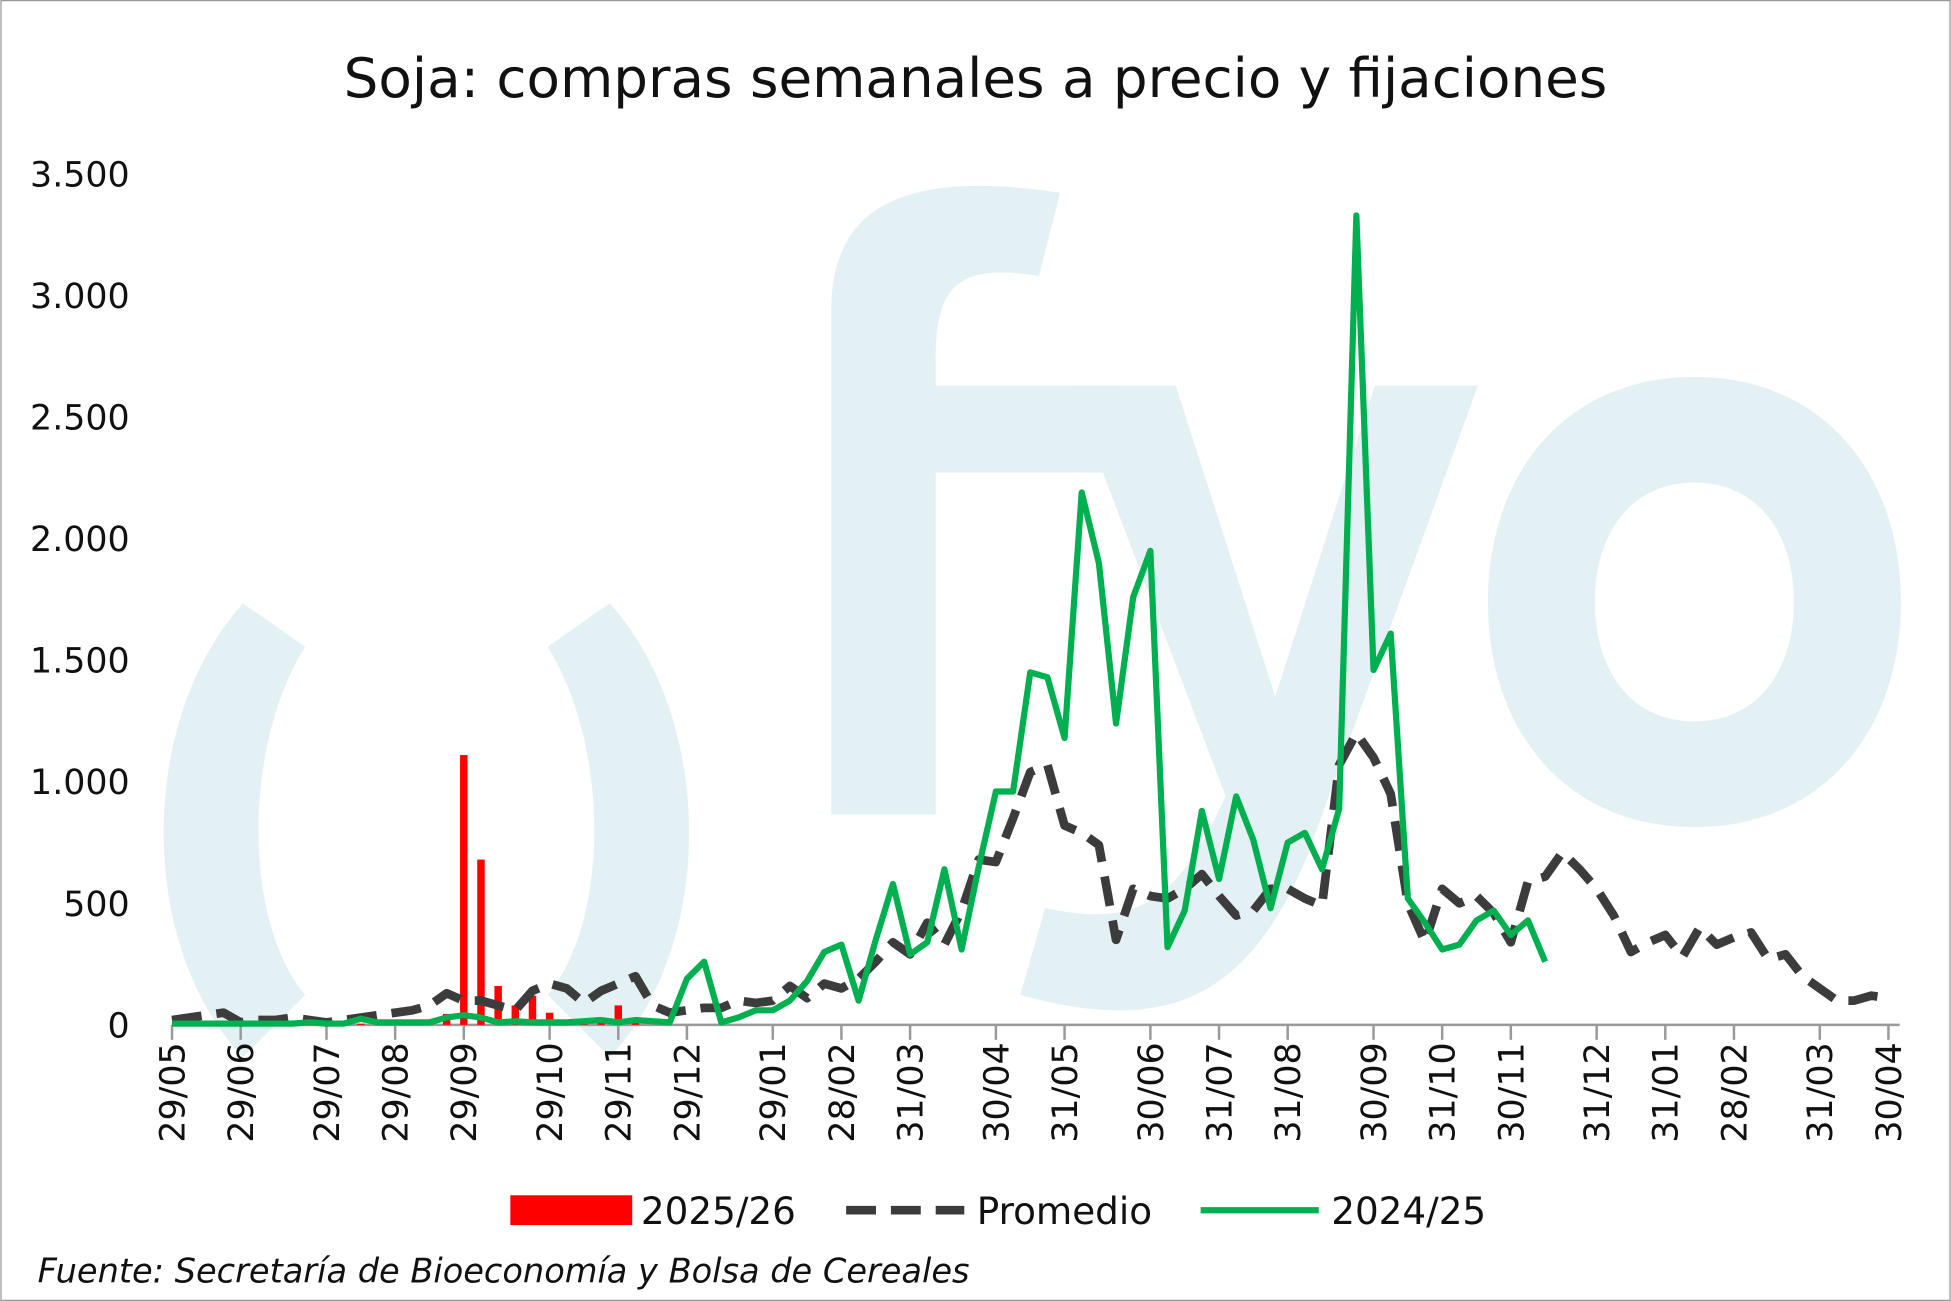  What do you see at coordinates (96, 905) in the screenshot?
I see `y-tick-label: 500` at bounding box center [96, 905].